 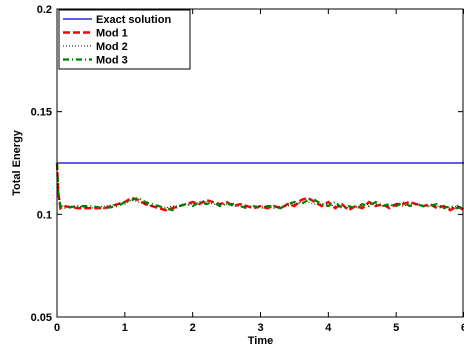 I want to click on series-layer, so click(x=259, y=187).